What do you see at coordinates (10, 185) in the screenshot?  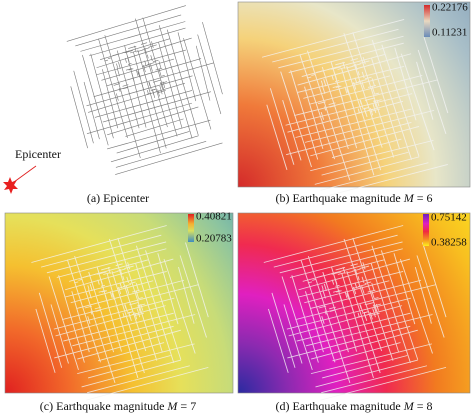 I see `epicenter-marker` at bounding box center [10, 185].